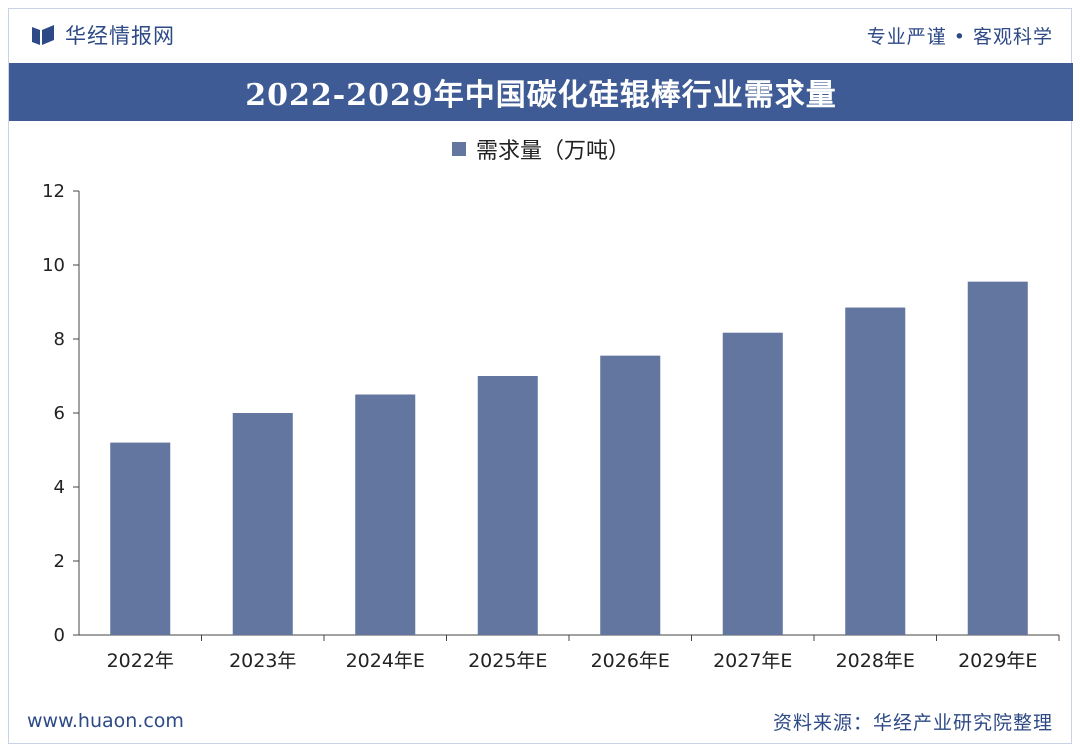 The image size is (1080, 752). I want to click on y-tick-label: 2, so click(59, 561).